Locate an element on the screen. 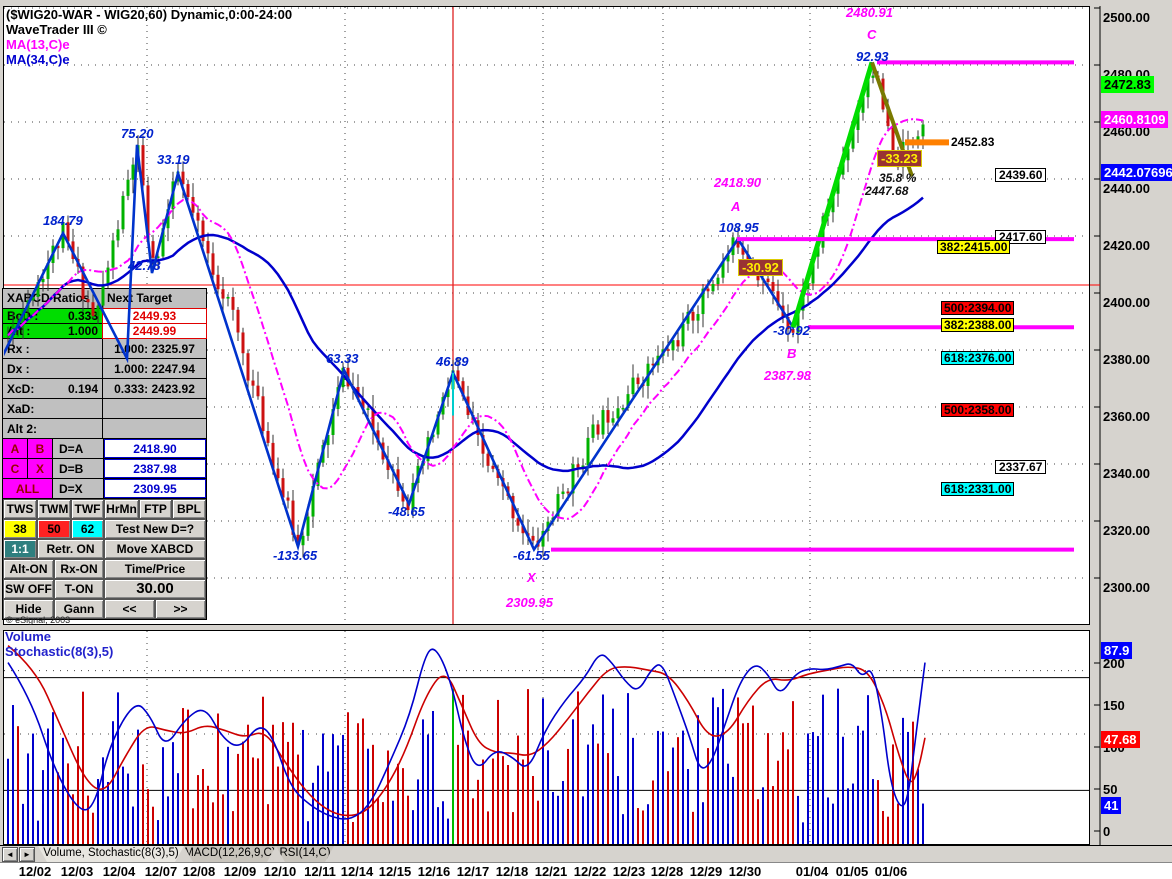 Image resolution: width=1172 pixels, height=879 pixels. button-bpl: BPL is located at coordinates (189, 509).